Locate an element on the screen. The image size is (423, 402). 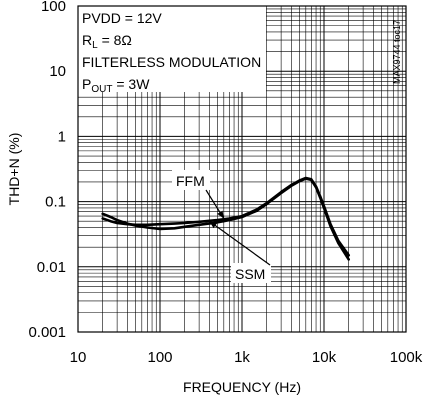
condition-pout: POUT = 3W is located at coordinates (116, 85).